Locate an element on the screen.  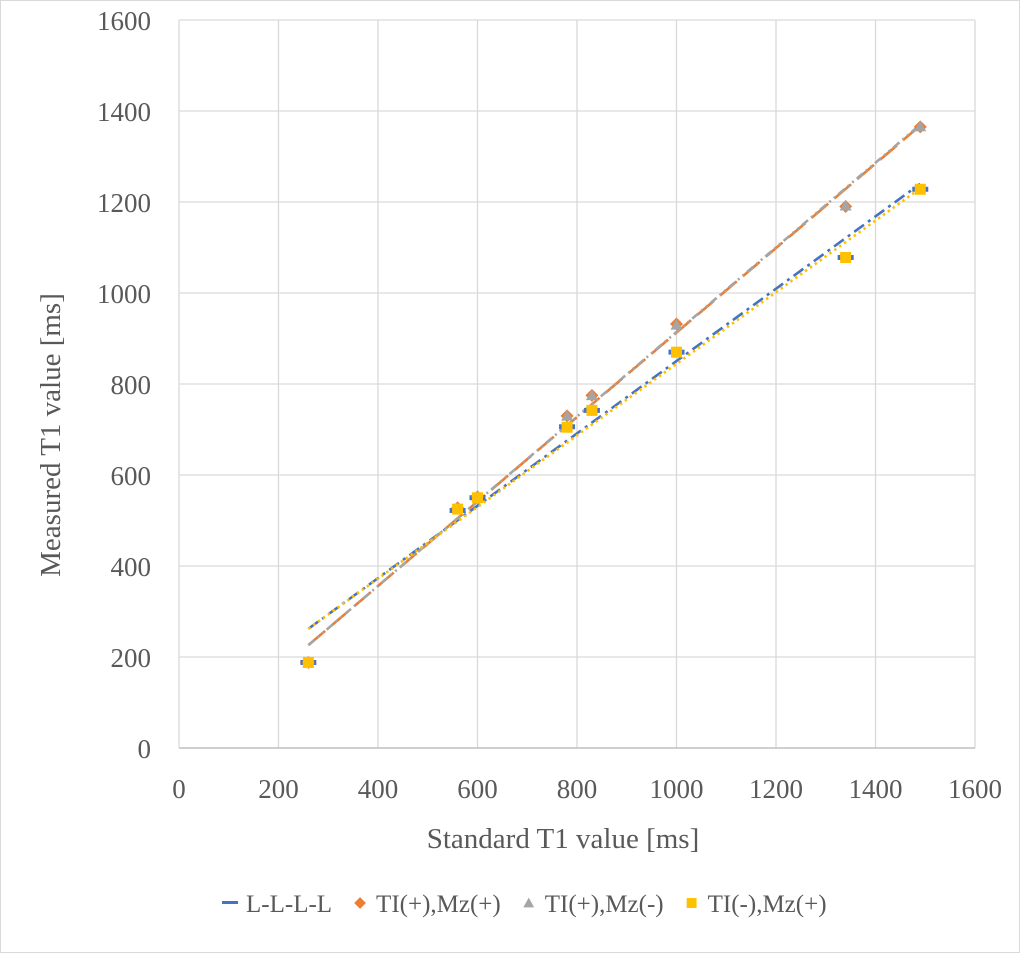
y-tick-labels: 0 200 400 600 800 1000 1200 1400 1600 is located at coordinates (124, 385).